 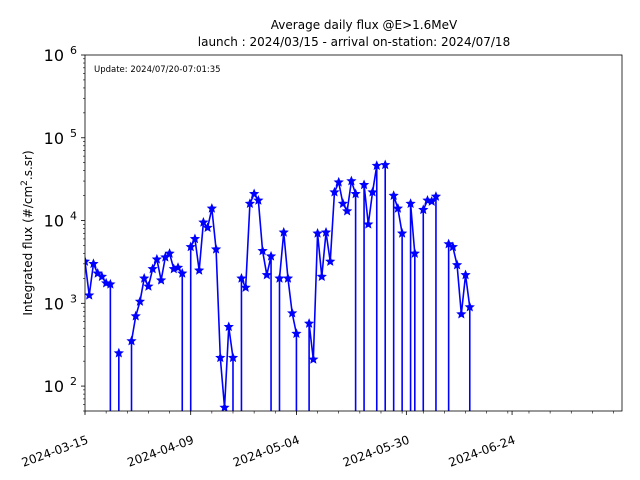 What do you see at coordinates (25, 183) in the screenshot?
I see `y-axis-label-sup: 2` at bounding box center [25, 183].